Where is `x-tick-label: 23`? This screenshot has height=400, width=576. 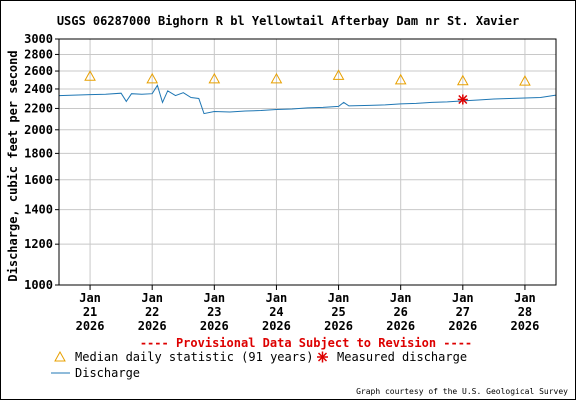
x-tick-label: 23 is located at coordinates (214, 312).